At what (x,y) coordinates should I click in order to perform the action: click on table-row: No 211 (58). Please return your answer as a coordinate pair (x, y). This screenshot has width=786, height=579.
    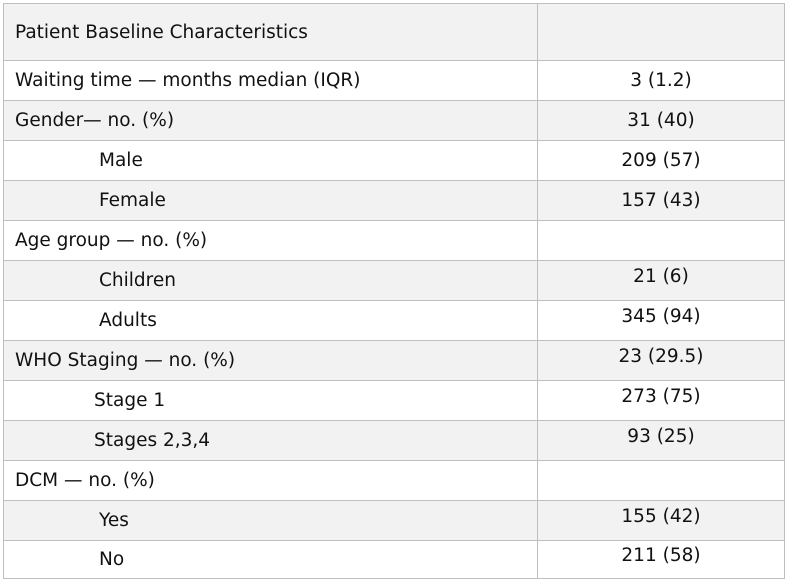
    Looking at the image, I should click on (394, 560).